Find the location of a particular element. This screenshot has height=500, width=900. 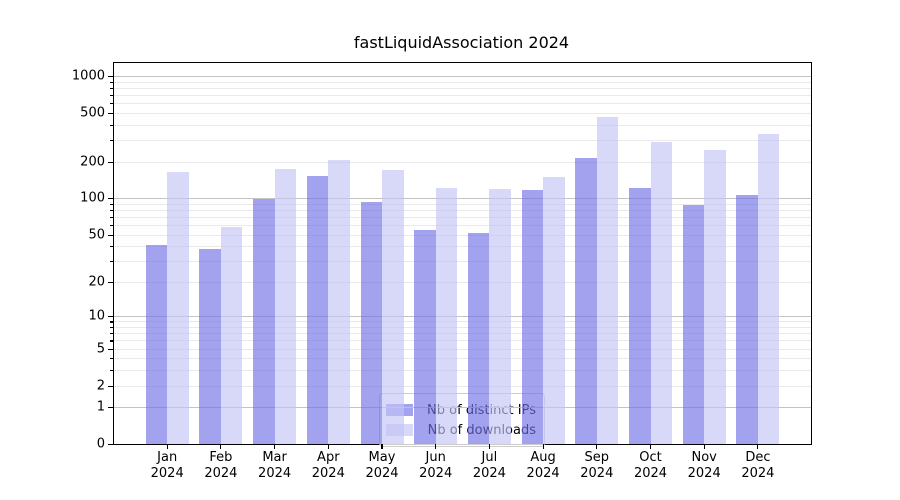

x-tick-apr is located at coordinates (328, 446).